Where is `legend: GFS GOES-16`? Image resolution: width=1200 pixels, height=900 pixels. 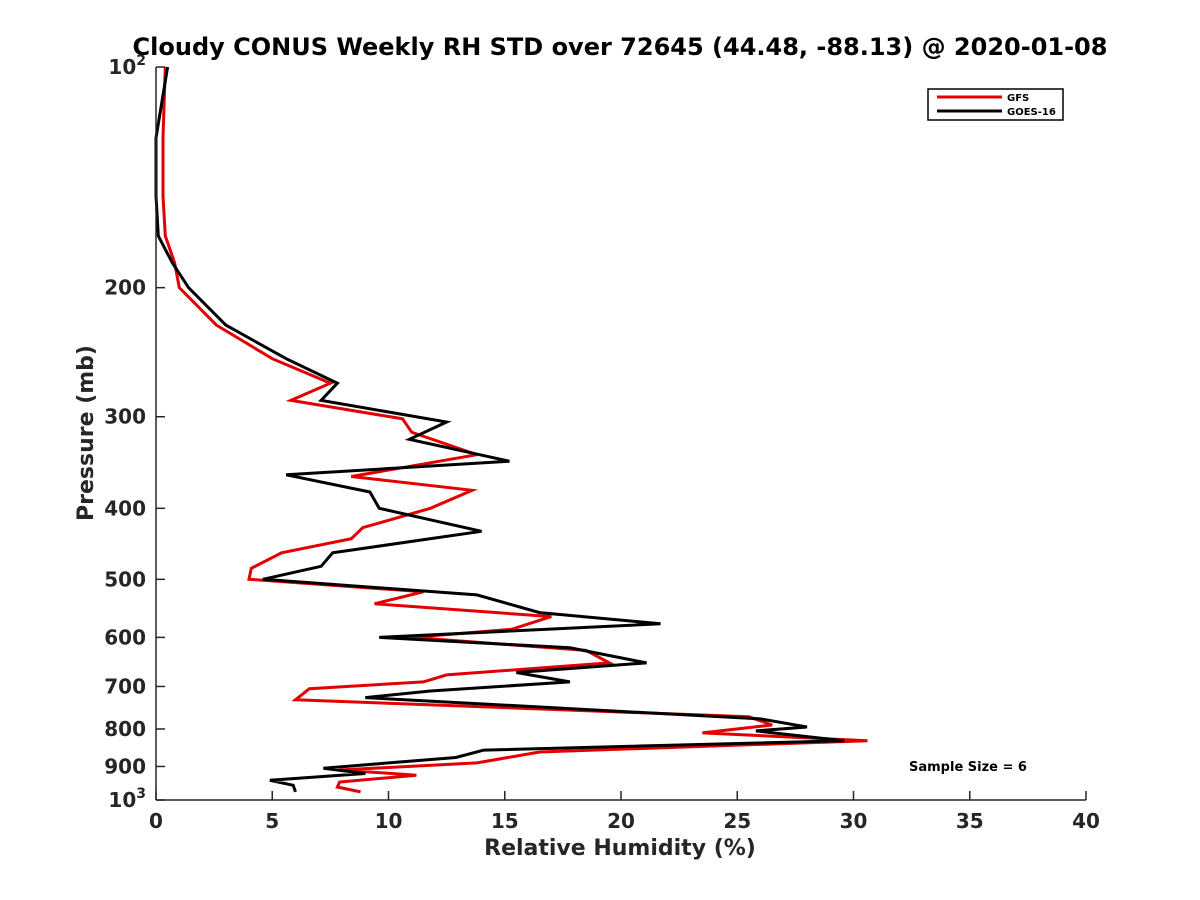 legend: GFS GOES-16 is located at coordinates (995, 104).